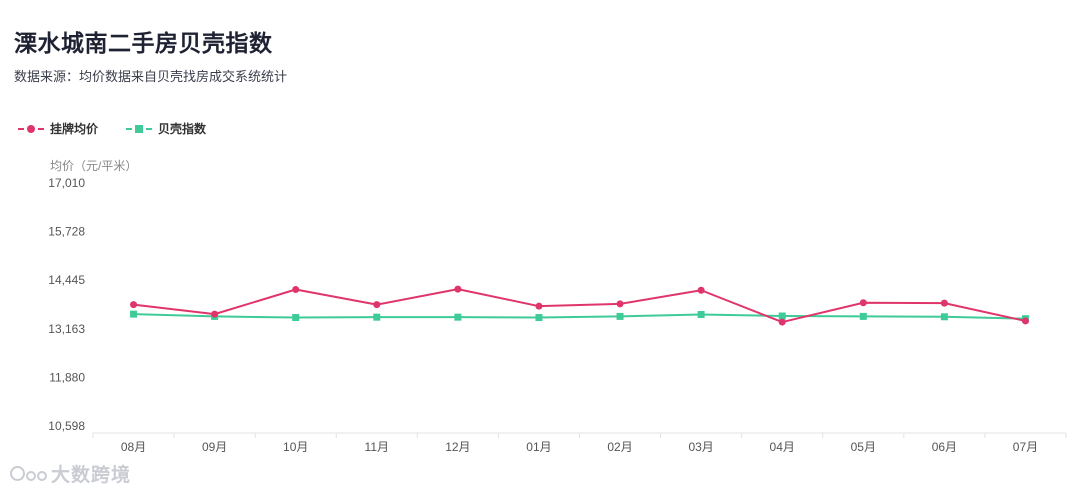 This screenshot has height=494, width=1080. Describe the element at coordinates (700, 447) in the screenshot. I see `x-tick-label: 03月` at that location.